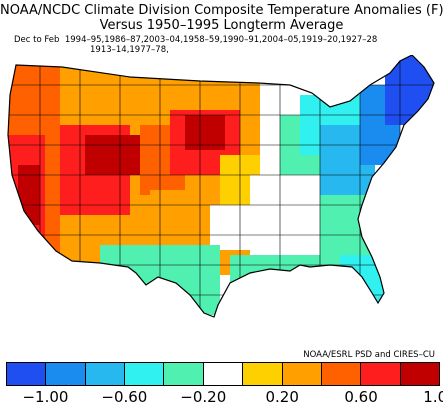  Describe the element at coordinates (129, 50) in the screenshot. I see `years-list-2: 1913–14,1977–78,` at that location.